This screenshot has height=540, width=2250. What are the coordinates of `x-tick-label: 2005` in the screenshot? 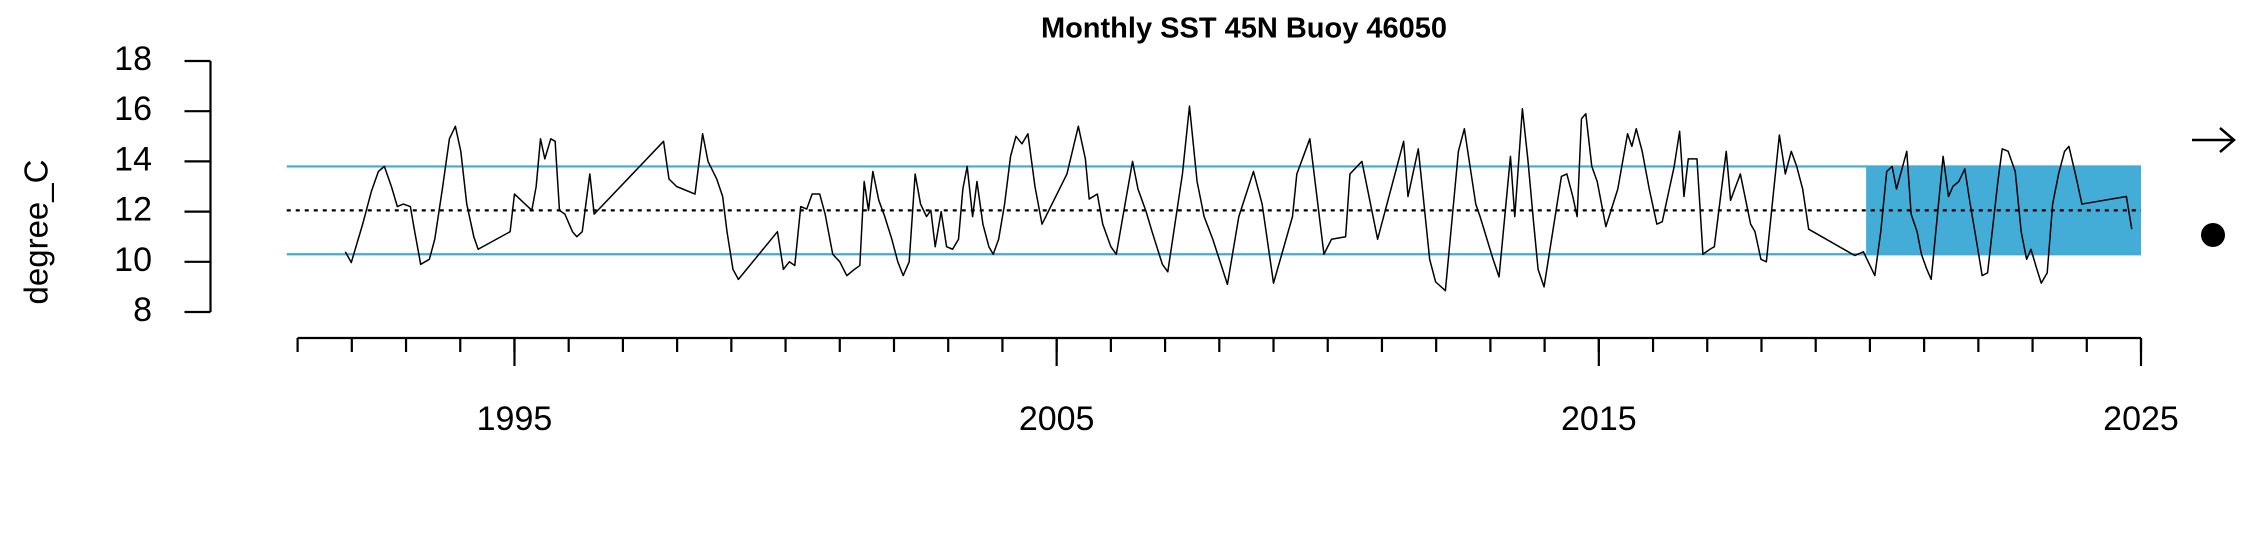 It's located at (1057, 419).